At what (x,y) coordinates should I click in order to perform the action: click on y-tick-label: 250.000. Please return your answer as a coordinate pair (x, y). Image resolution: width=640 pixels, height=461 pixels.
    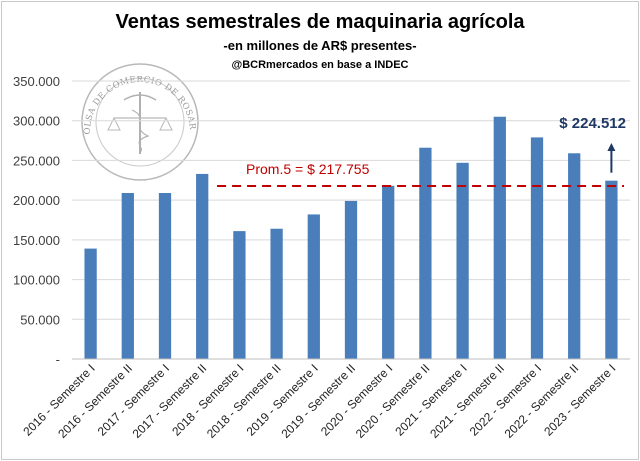
    Looking at the image, I should click on (36, 160).